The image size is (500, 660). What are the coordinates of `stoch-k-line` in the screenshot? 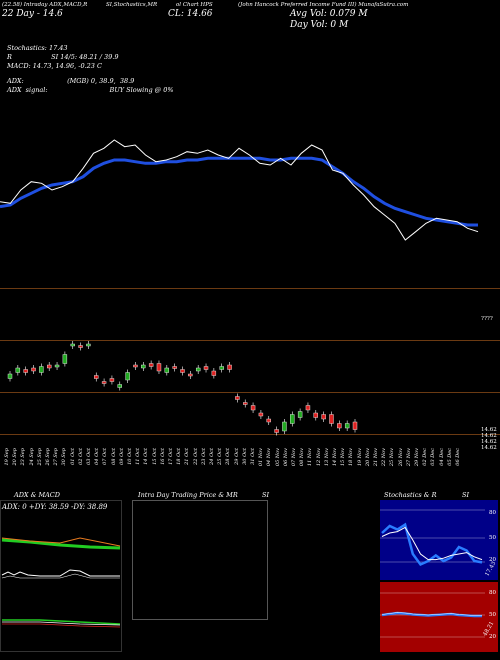 It's located at (432, 544).